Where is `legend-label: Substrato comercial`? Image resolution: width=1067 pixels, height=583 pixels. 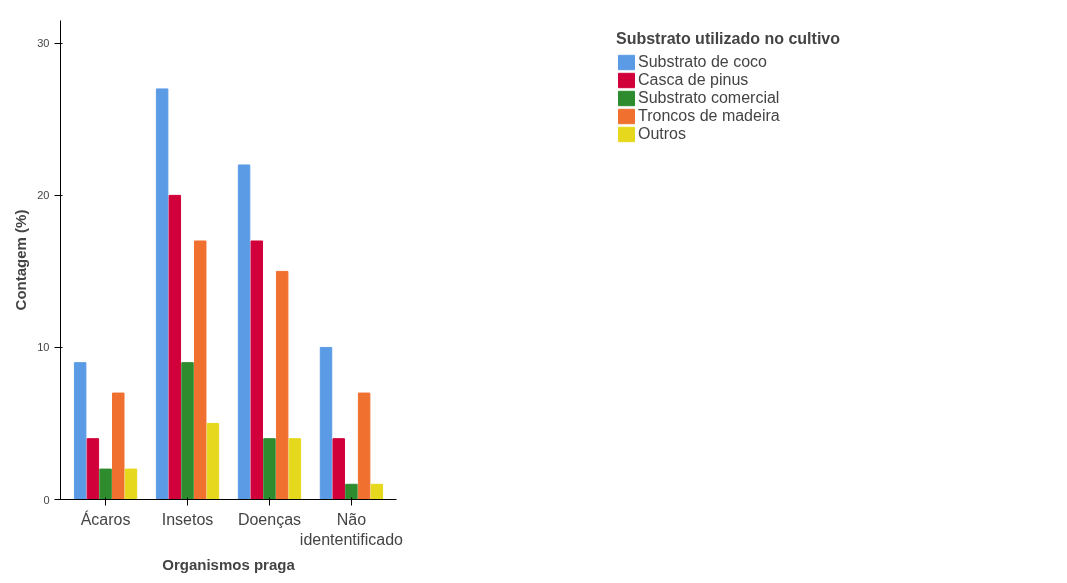 legend-label: Substrato comercial is located at coordinates (709, 98).